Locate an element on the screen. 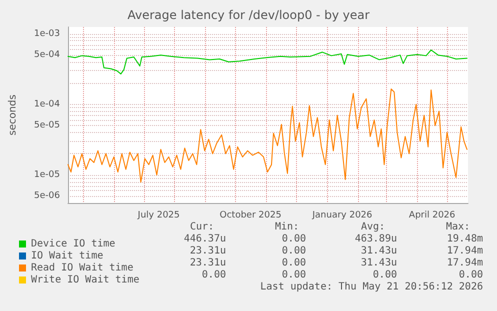 Image resolution: width=497 pixels, height=311 pixels. legend-label: IO Wait time is located at coordinates (67, 256).